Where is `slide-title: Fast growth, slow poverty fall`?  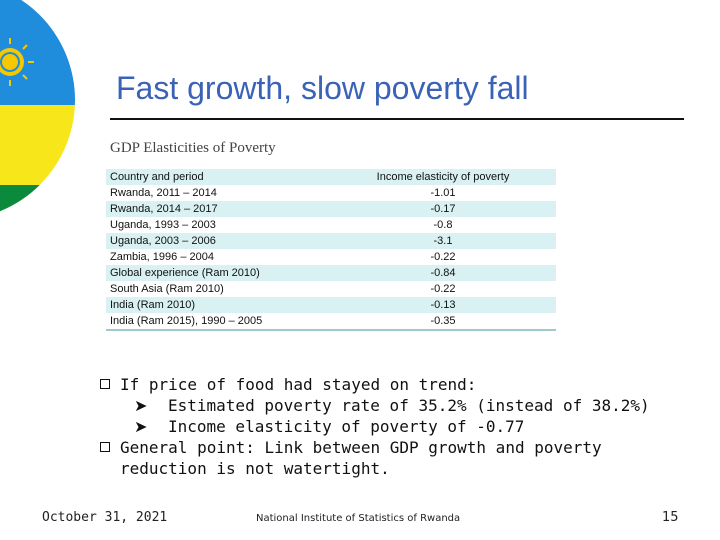 slide-title: Fast growth, slow poverty fall is located at coordinates (322, 88).